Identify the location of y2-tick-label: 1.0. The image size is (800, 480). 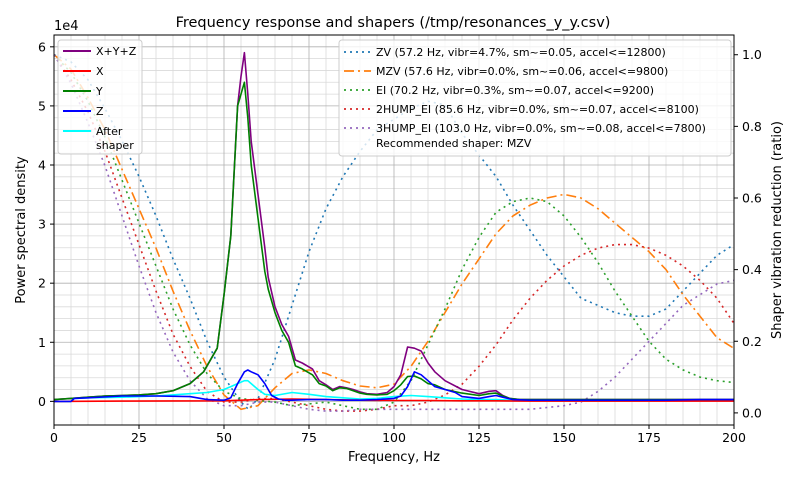
(752, 54).